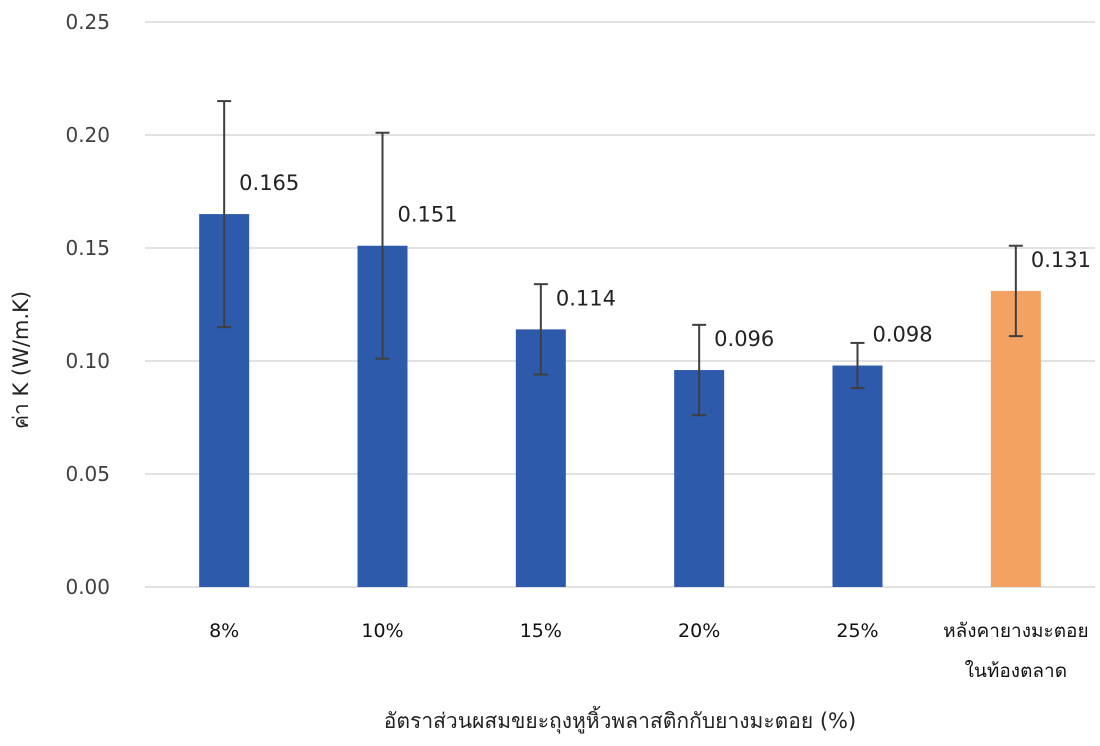 The width and height of the screenshot is (1100, 746). I want to click on y-tick-label: 0.00, so click(87, 587).